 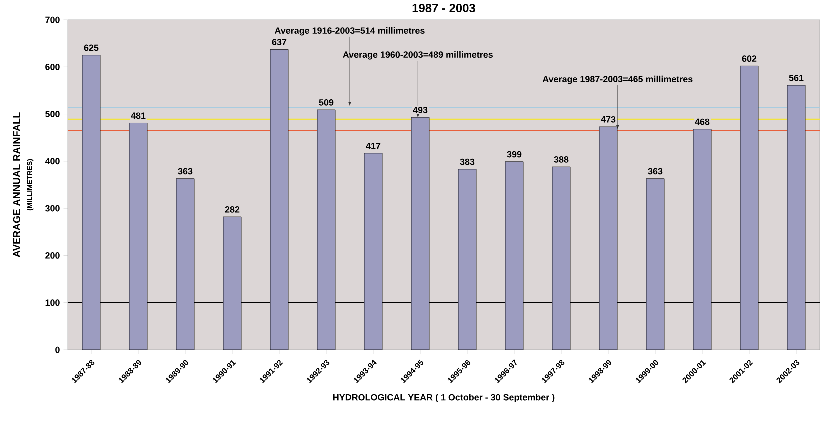 What do you see at coordinates (53, 303) in the screenshot?
I see `y-tick-label: 100` at bounding box center [53, 303].